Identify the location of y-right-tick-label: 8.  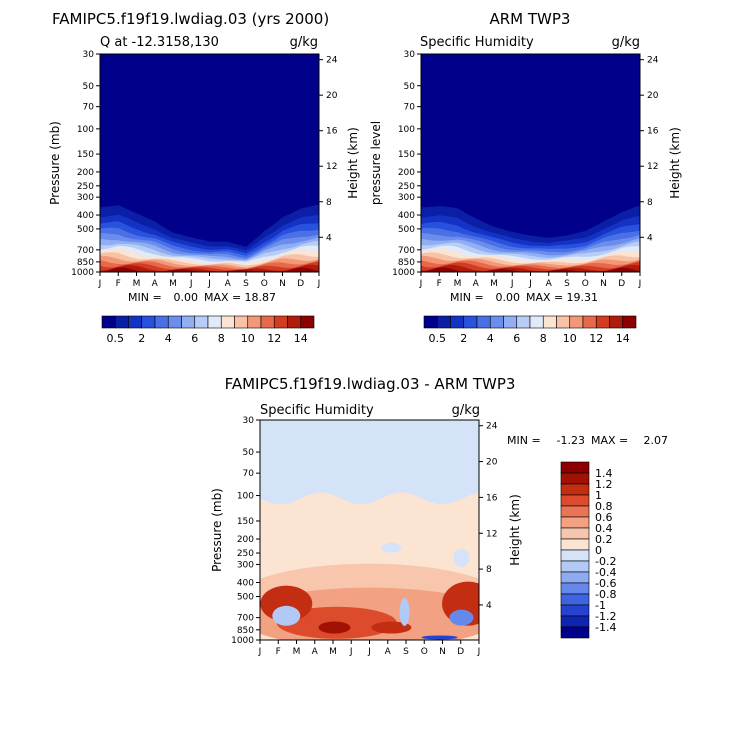
(489, 570).